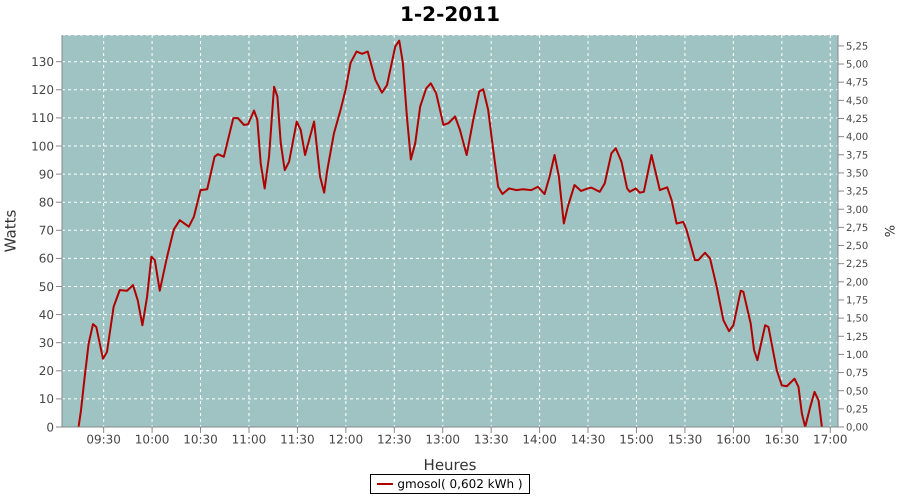 The height and width of the screenshot is (500, 900). What do you see at coordinates (46, 343) in the screenshot?
I see `y-tick-label: 30` at bounding box center [46, 343].